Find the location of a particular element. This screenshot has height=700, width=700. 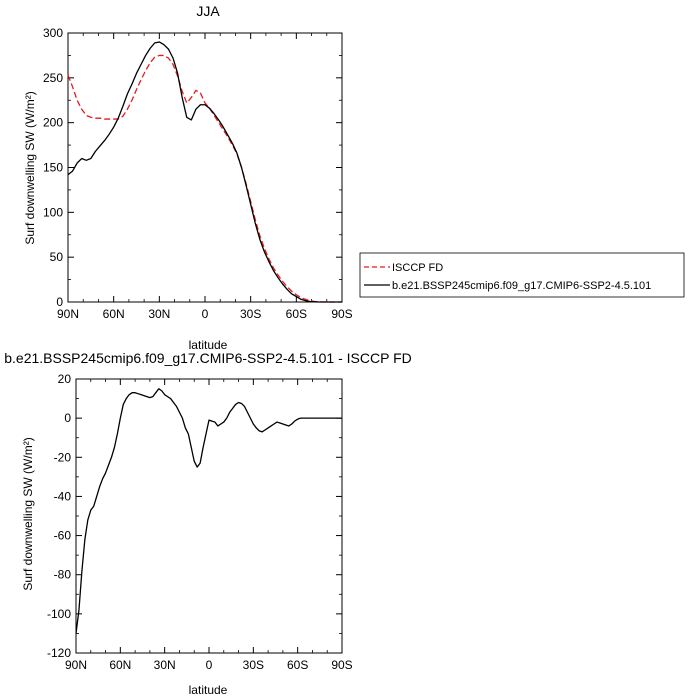

top-chart-x-tick-label: 30N is located at coordinates (159, 314).